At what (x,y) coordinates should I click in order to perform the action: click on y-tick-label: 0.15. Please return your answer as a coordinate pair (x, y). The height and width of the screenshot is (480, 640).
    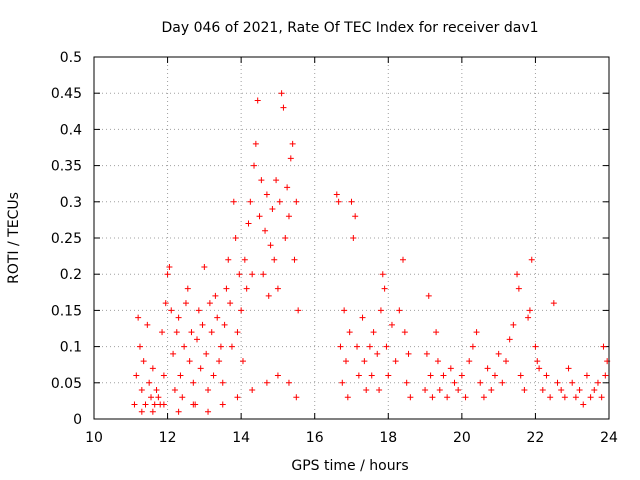
    Looking at the image, I should click on (66, 311).